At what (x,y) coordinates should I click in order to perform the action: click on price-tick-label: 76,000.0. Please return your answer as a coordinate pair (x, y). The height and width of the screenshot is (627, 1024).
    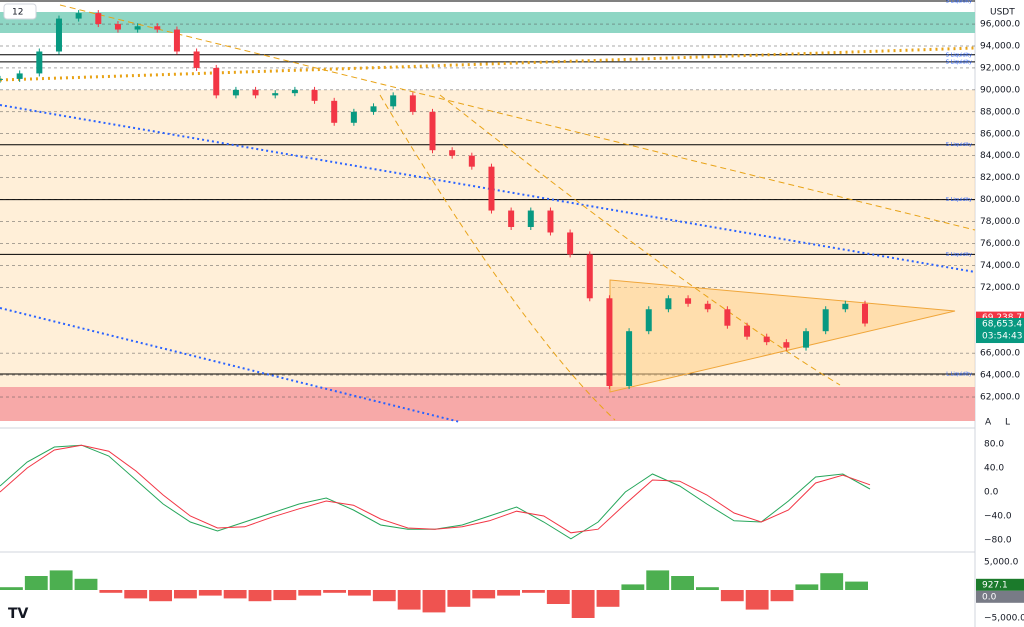
    Looking at the image, I should click on (1000, 244).